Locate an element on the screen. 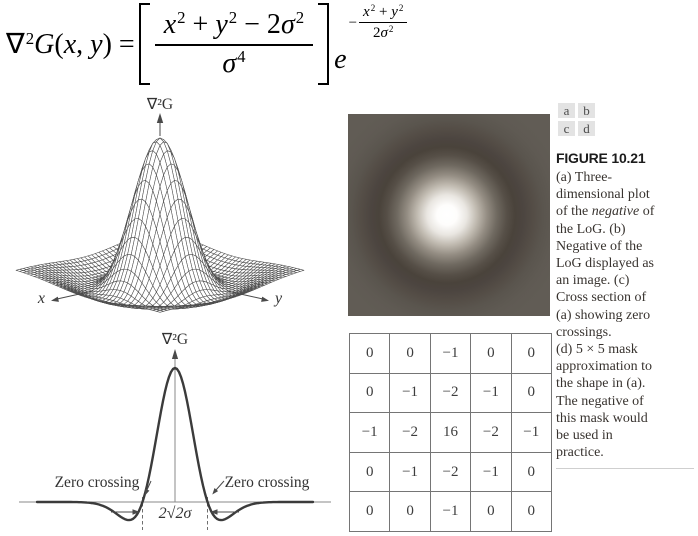 The height and width of the screenshot is (536, 698). fraction-numerator: x2 + y2 − 2σ2 is located at coordinates (234, 27).